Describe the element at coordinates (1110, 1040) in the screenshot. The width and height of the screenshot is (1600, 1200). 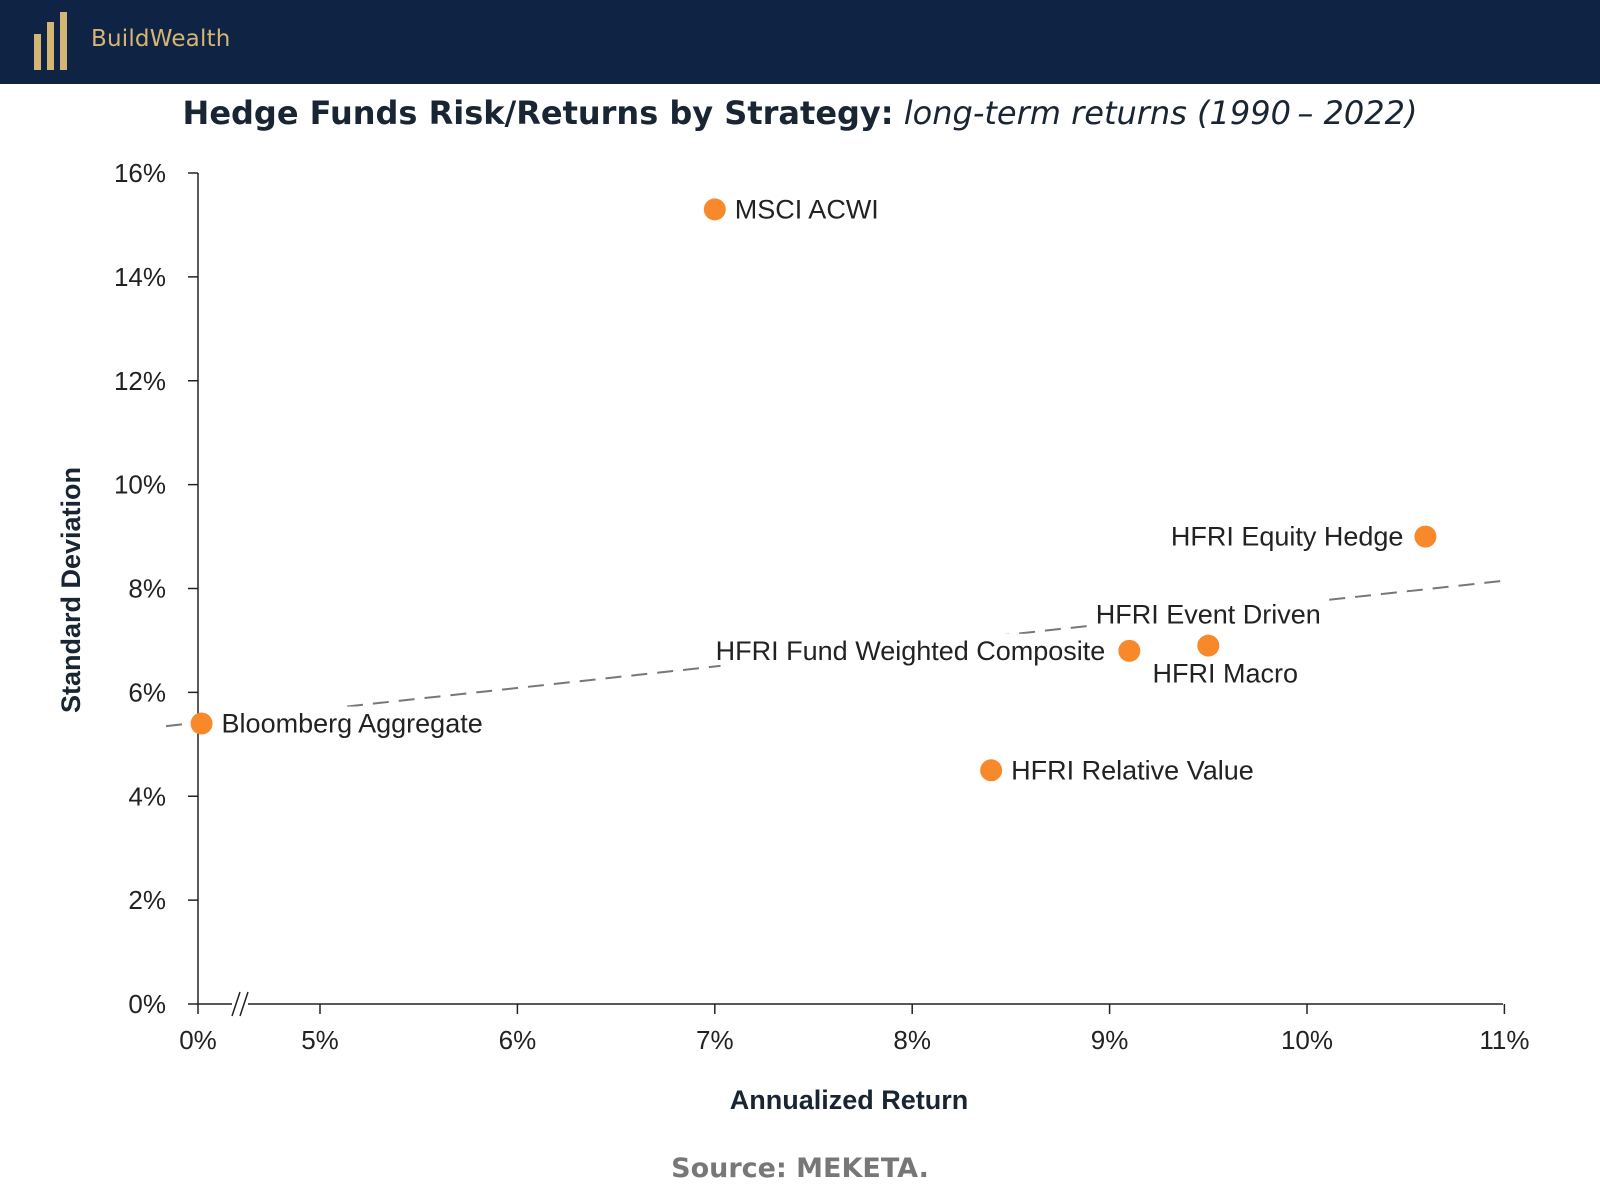
I see `x-tick-label: 9%` at that location.